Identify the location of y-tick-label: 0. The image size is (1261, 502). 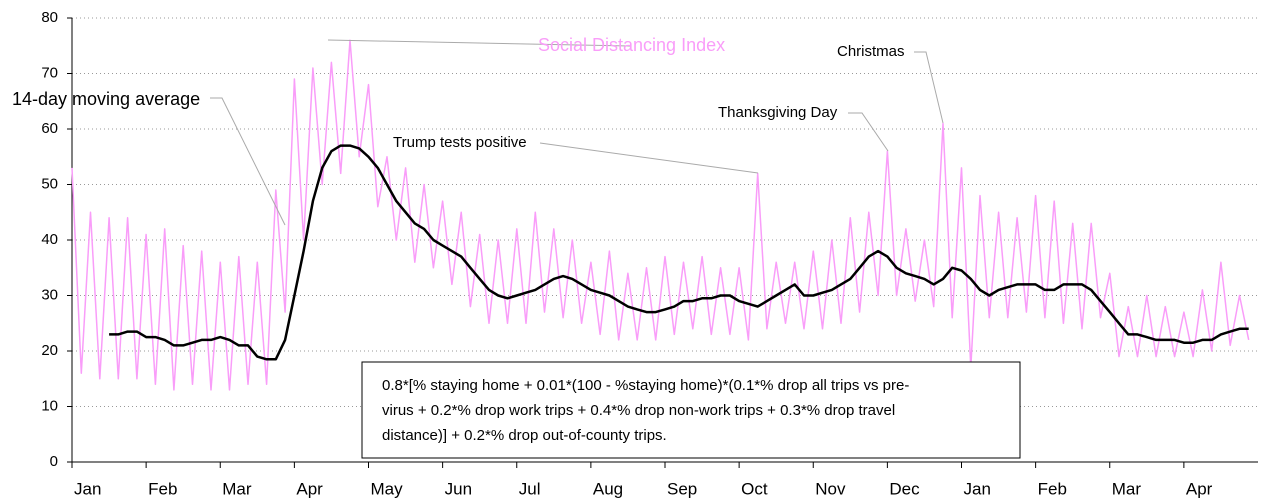
(54, 461).